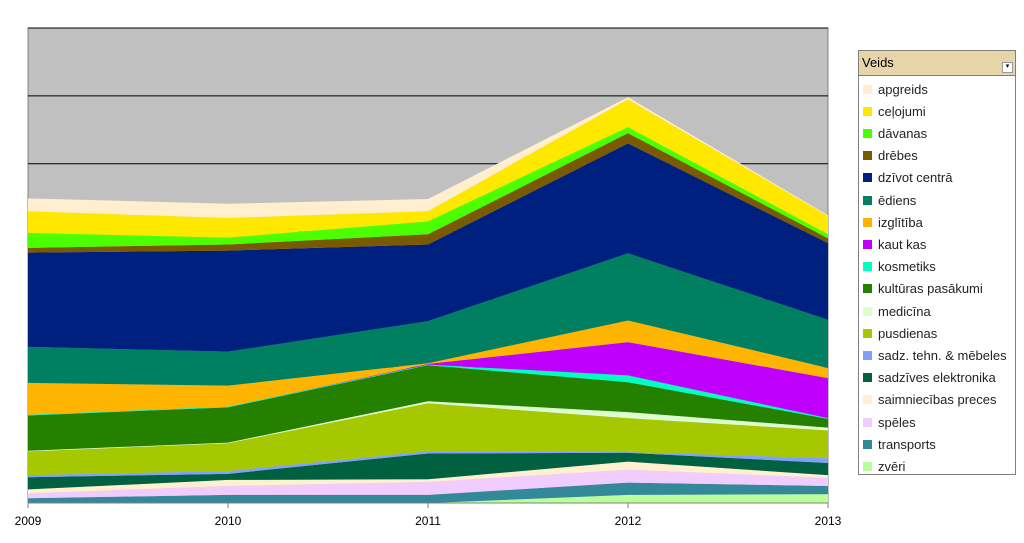 The image size is (1024, 543). I want to click on legend-label: kultūras pasākumi, so click(930, 289).